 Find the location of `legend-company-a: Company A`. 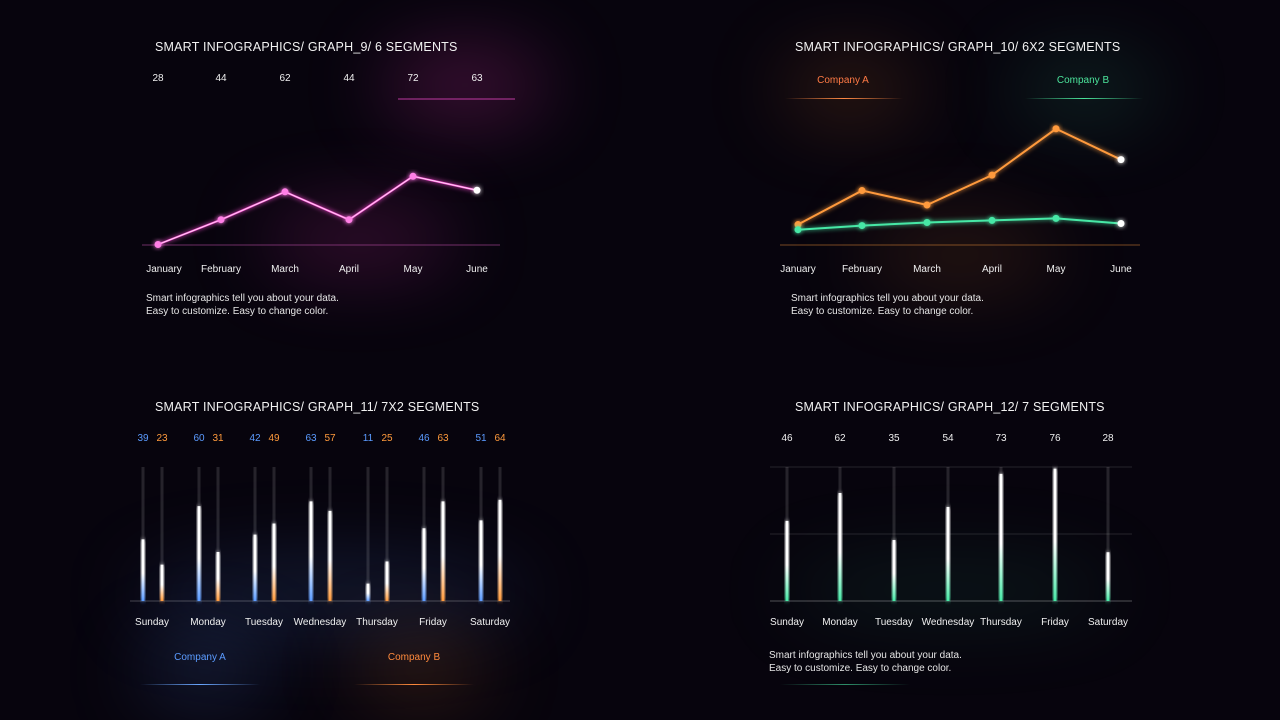

legend-company-a: Company A is located at coordinates (200, 657).